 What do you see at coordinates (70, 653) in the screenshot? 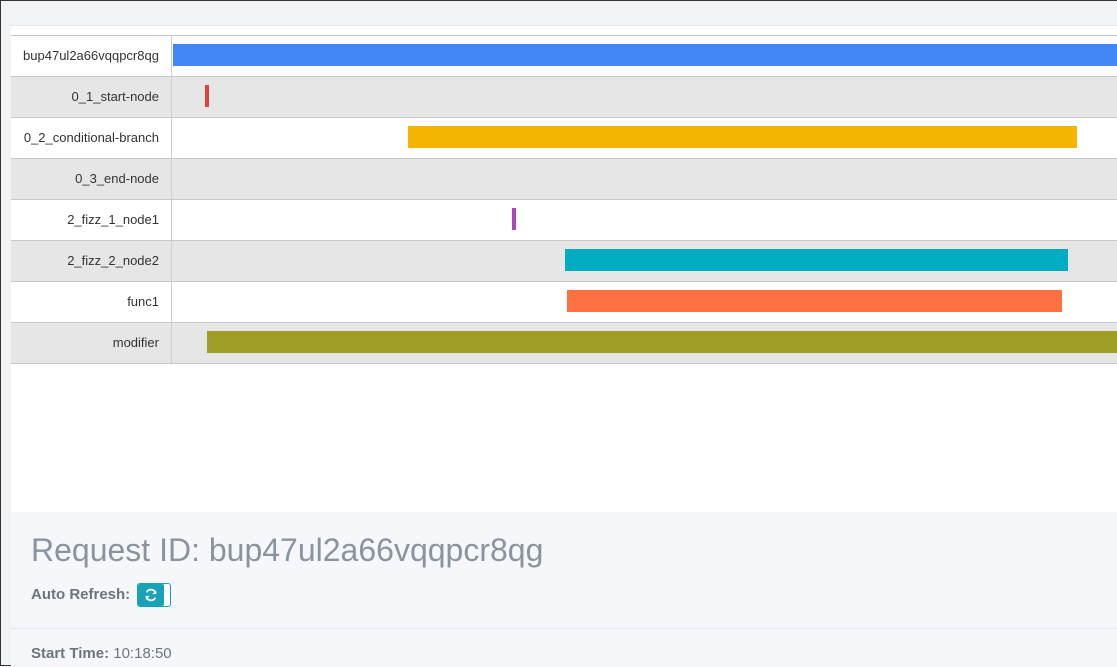
I see `start-time-label: Start Time:` at bounding box center [70, 653].